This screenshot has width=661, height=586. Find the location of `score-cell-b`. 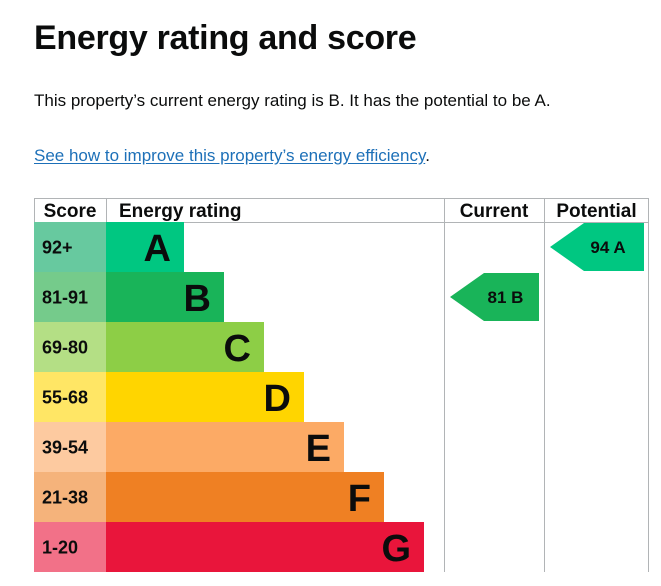

score-cell-b is located at coordinates (70, 297).